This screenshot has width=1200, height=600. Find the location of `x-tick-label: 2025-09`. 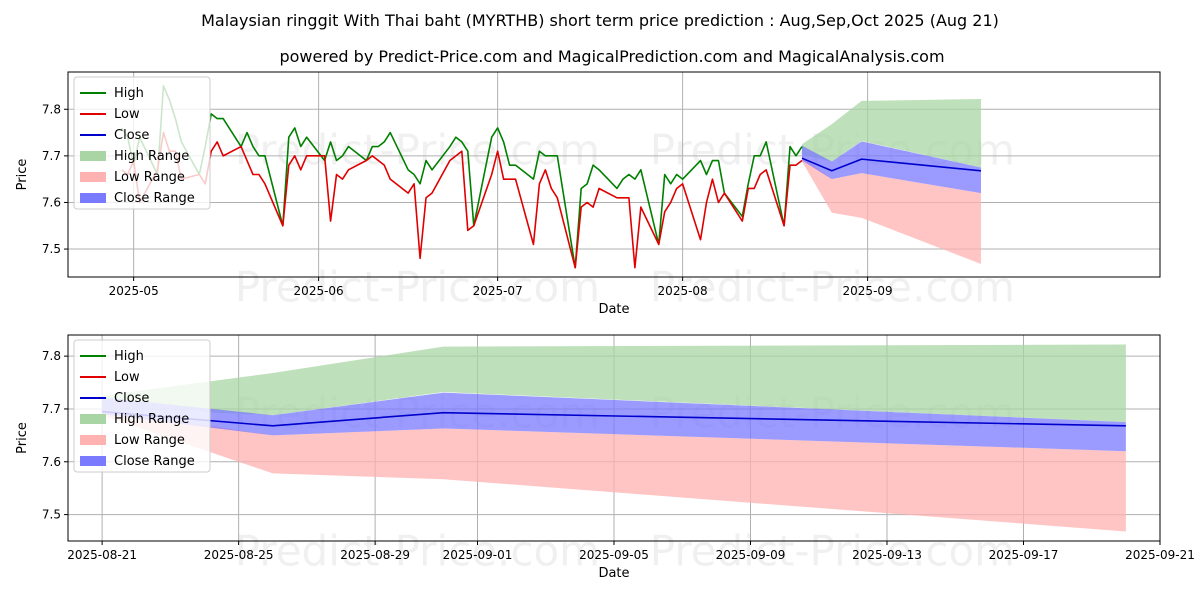

x-tick-label: 2025-09 is located at coordinates (868, 291).